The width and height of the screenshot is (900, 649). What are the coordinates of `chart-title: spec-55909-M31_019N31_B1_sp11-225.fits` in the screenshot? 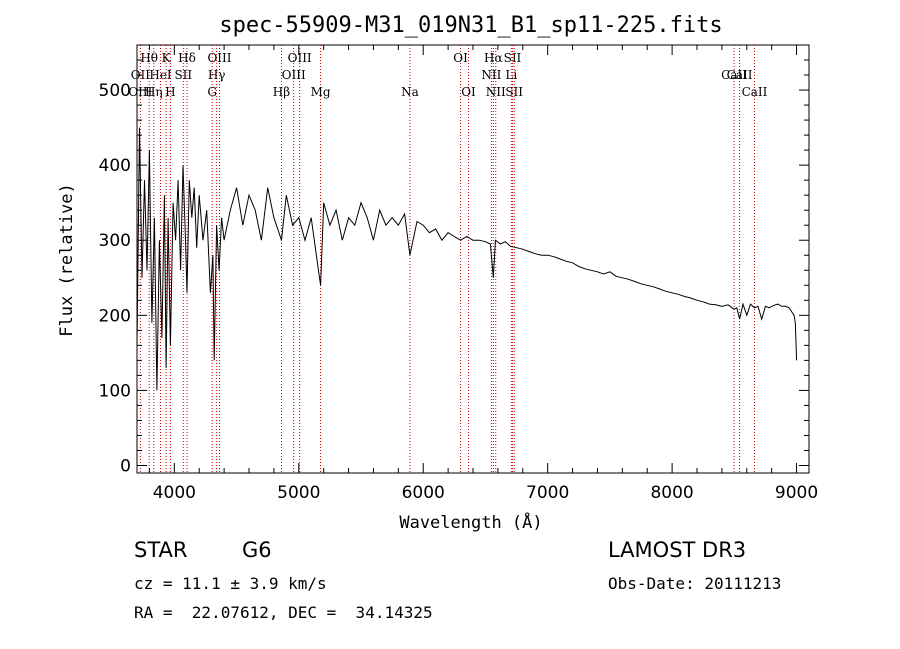 It's located at (470, 25).